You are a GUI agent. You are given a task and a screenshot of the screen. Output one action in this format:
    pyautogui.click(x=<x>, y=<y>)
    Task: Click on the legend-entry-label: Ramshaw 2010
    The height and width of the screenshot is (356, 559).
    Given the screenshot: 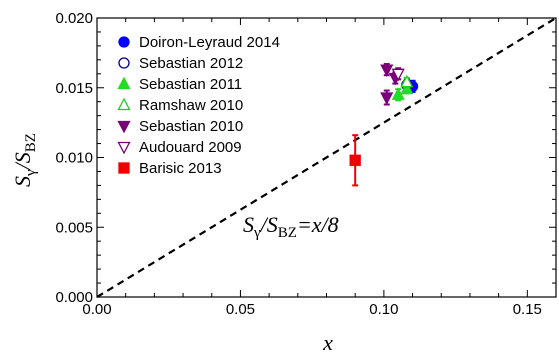 What is the action you would take?
    pyautogui.click(x=191, y=105)
    